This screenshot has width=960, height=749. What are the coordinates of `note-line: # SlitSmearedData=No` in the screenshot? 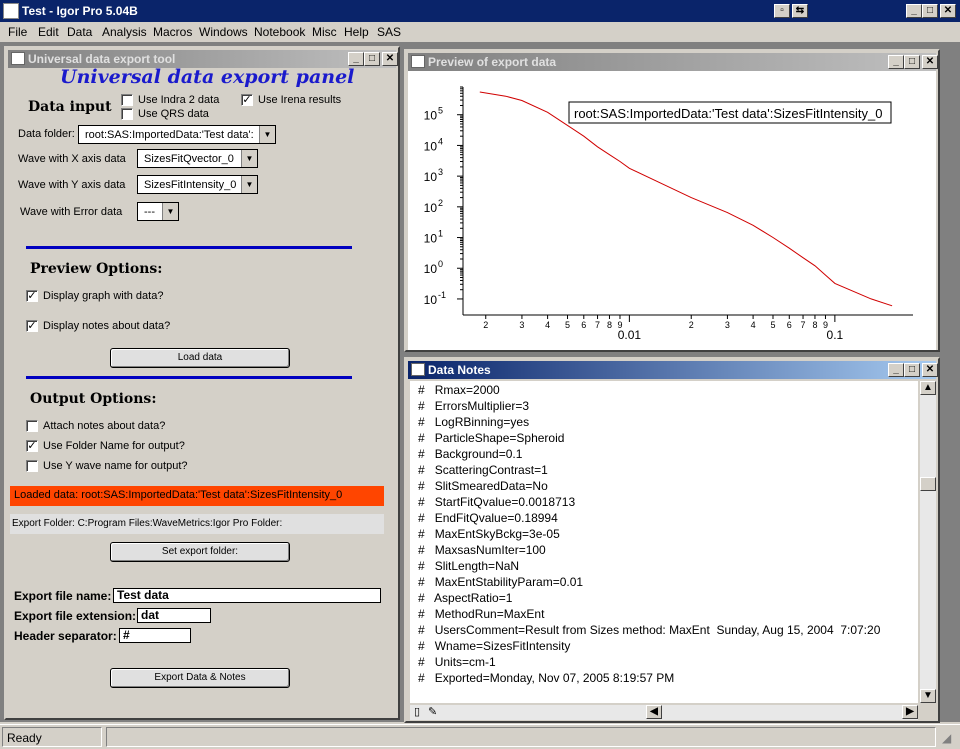 It's located at (483, 486).